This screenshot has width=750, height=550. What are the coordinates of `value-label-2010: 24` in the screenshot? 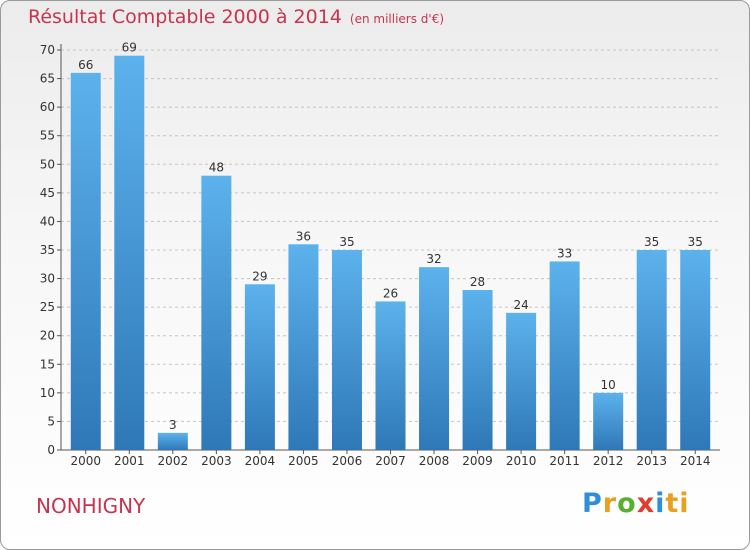 It's located at (520, 305).